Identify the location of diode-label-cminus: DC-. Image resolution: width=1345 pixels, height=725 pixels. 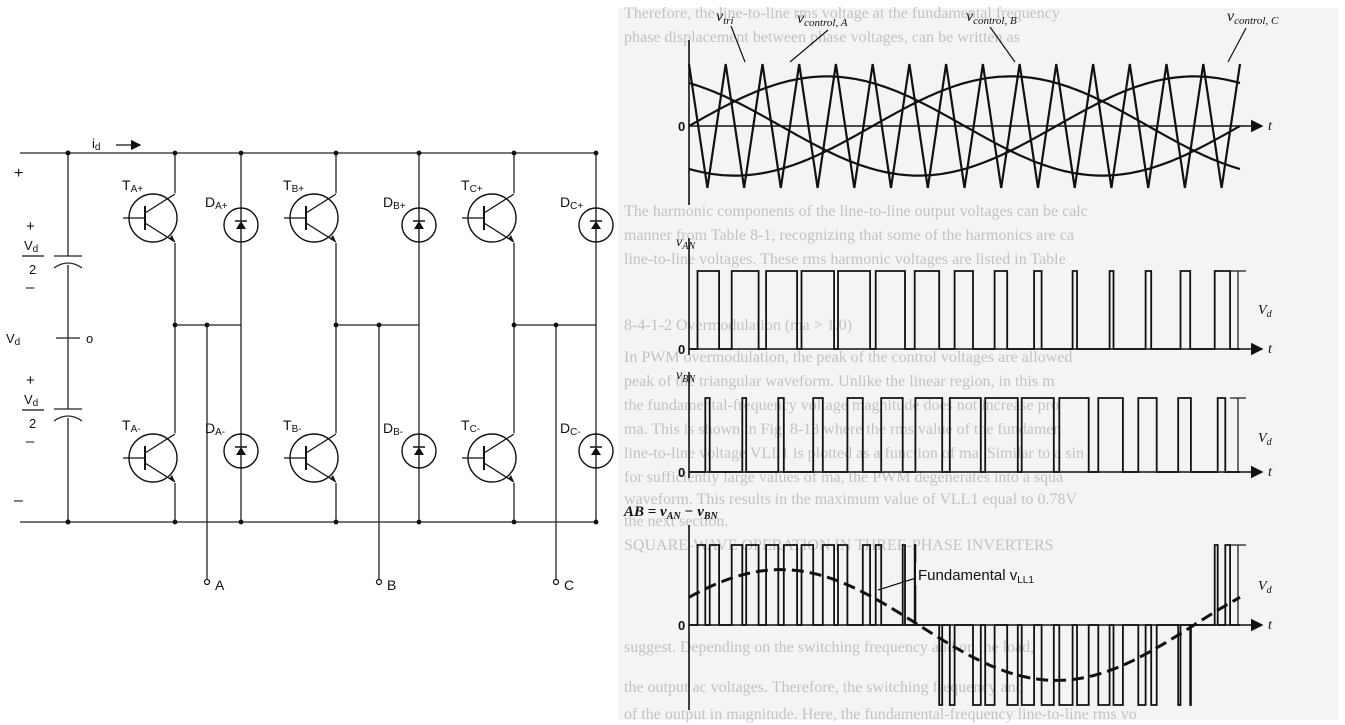
(570, 429).